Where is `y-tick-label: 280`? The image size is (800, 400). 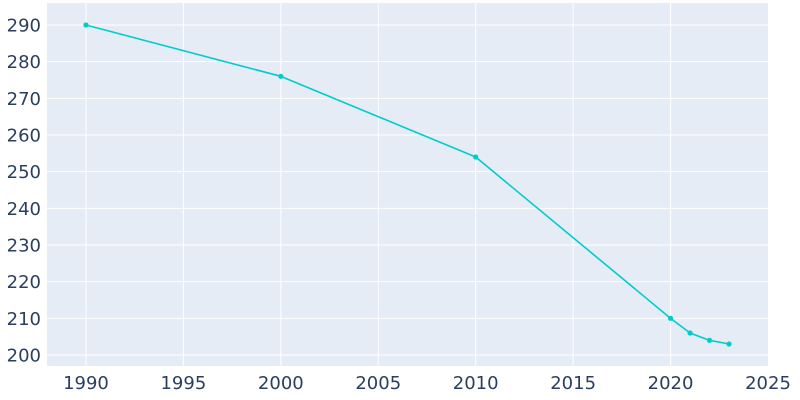 y-tick-label: 280 is located at coordinates (24, 62).